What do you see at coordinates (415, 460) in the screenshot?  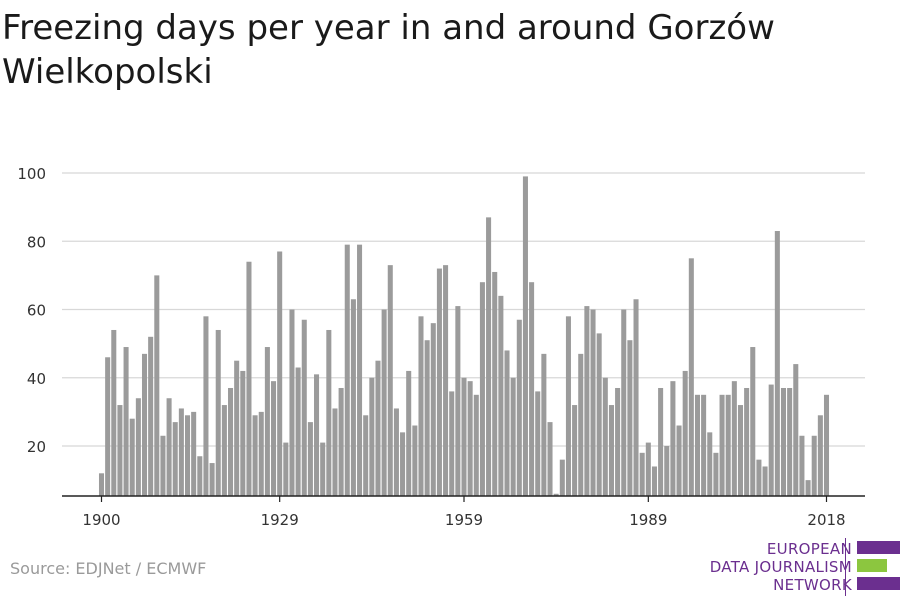 I see `bar-1951` at bounding box center [415, 460].